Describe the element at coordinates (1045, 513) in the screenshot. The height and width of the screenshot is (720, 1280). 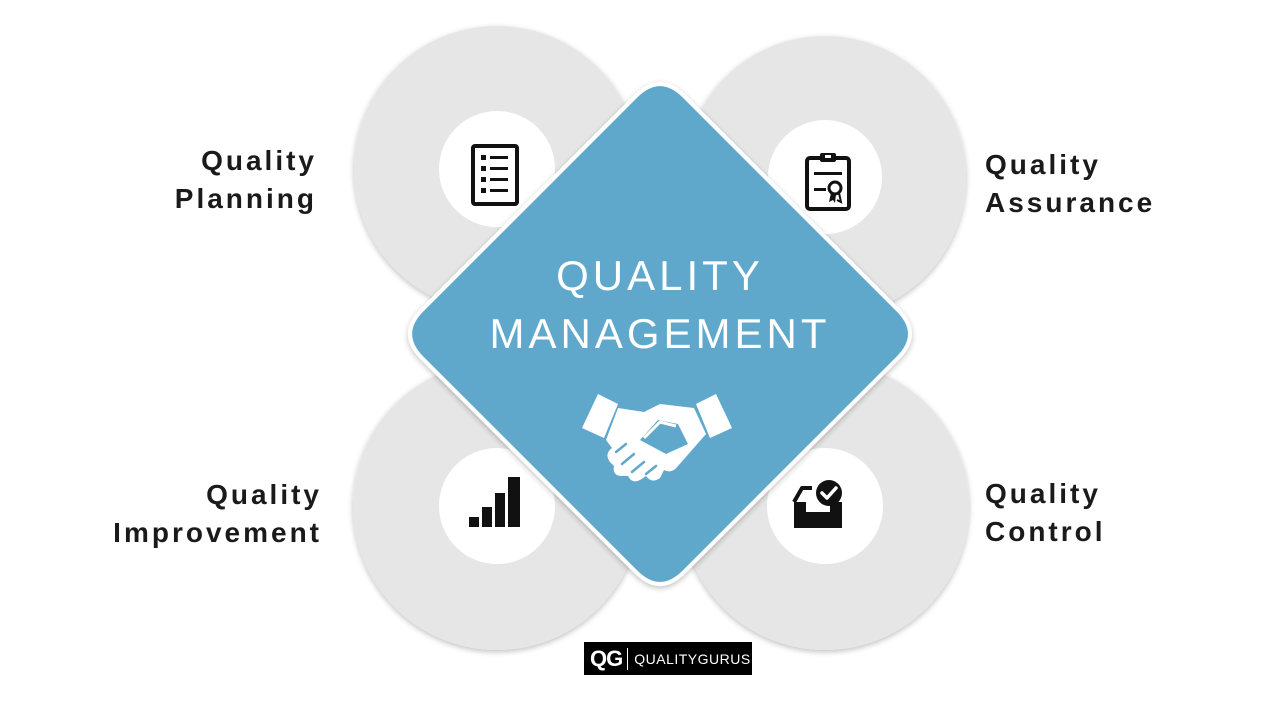
I see `label-quality-control: Quality Control` at that location.